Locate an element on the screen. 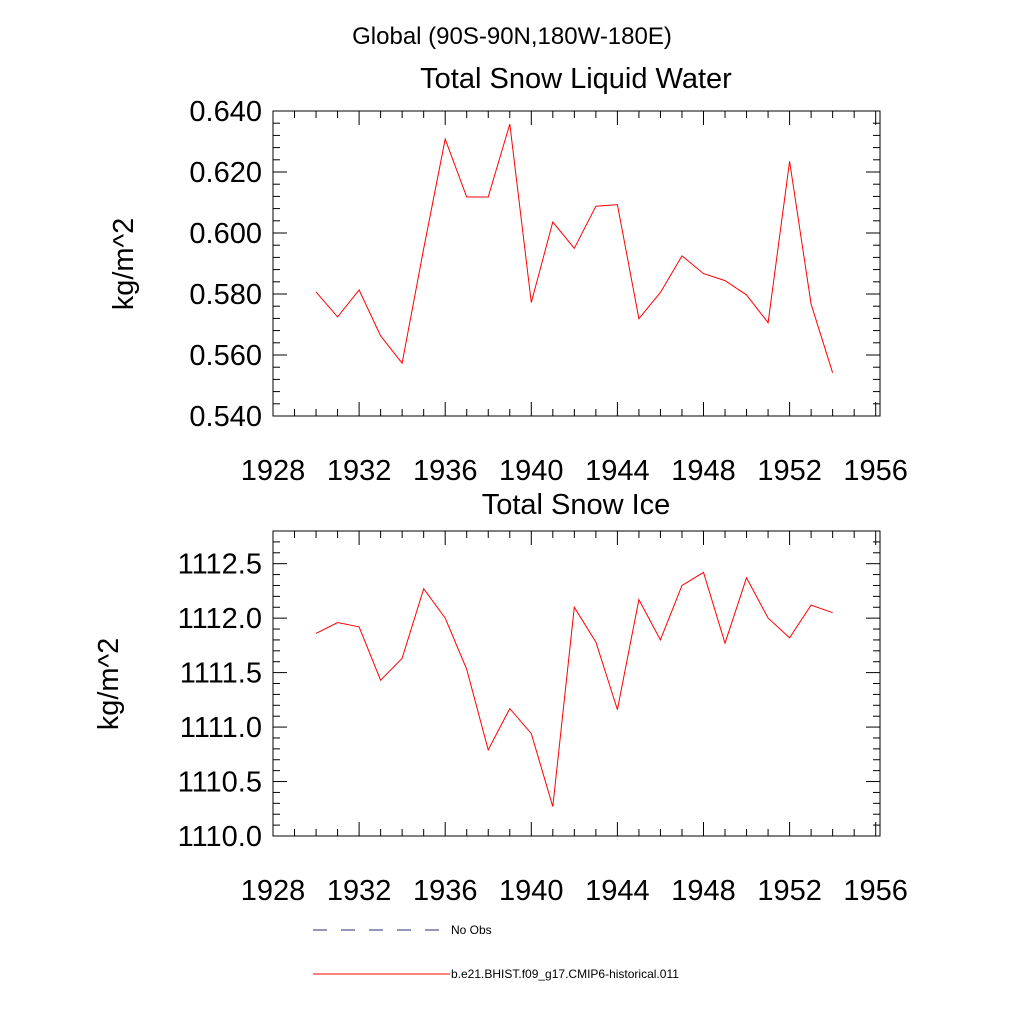 Image resolution: width=1024 pixels, height=1024 pixels. y-tick-labels: 0.540 0.560 0.580 0.600 0.620 0.640 is located at coordinates (225, 264).